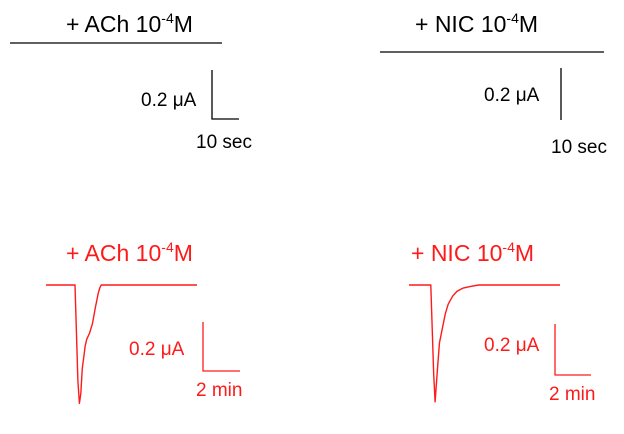  I want to click on title-nic-response: + NIC 10-4M, so click(473, 252).